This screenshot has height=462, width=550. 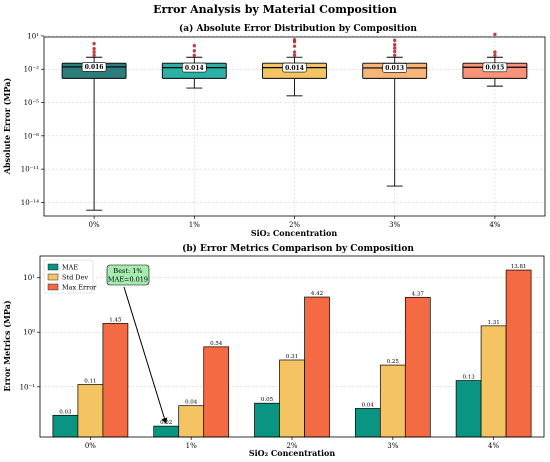 I want to click on legend-label-max: Max Error, so click(x=79, y=288).